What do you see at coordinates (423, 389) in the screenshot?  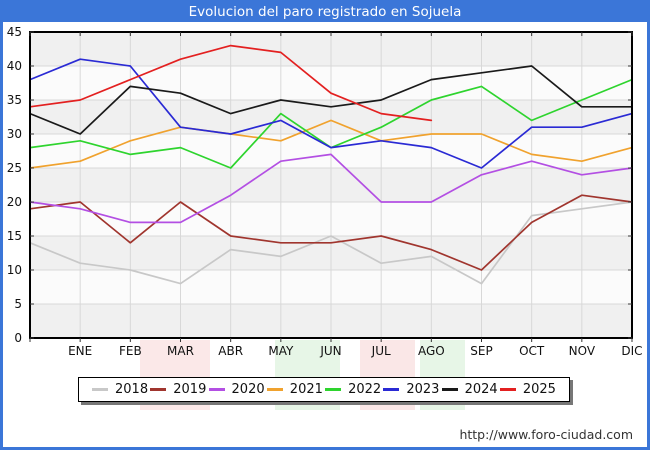 I see `legend-label-2023: 2023` at bounding box center [423, 389].